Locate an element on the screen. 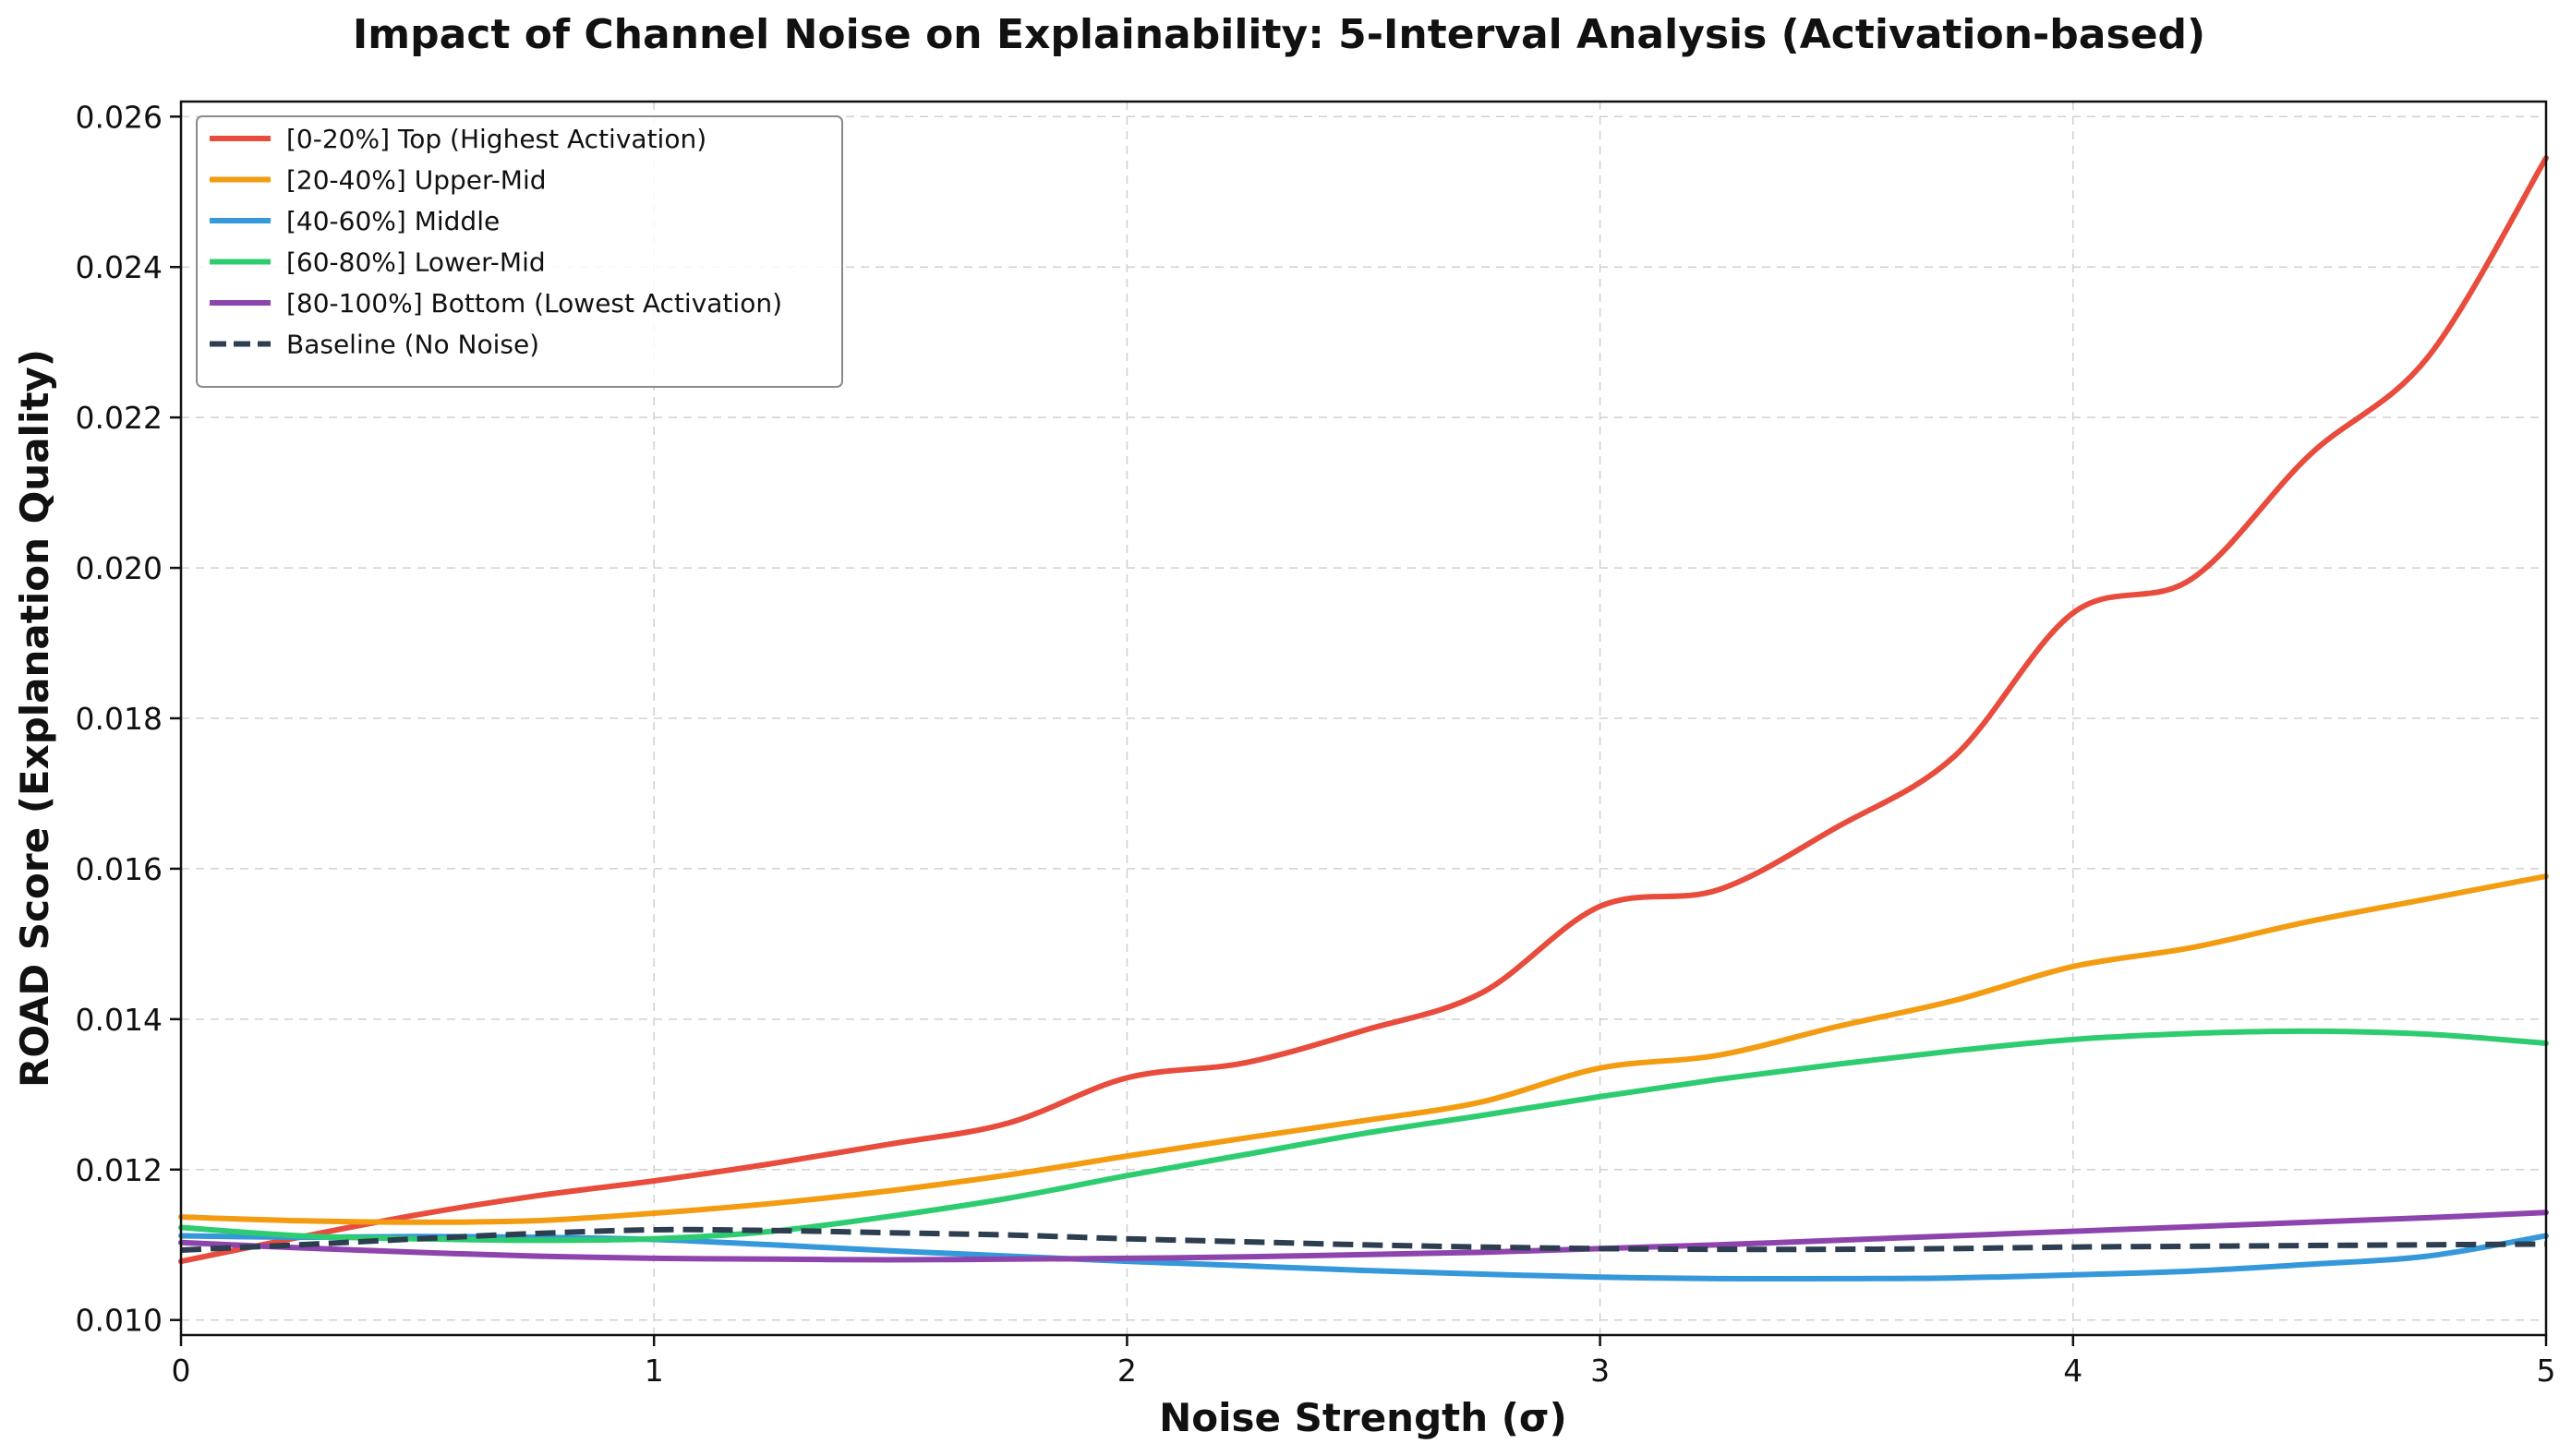 Image resolution: width=2571 pixels, height=1456 pixels. legend-label: [40-60%] Middle is located at coordinates (393, 221).